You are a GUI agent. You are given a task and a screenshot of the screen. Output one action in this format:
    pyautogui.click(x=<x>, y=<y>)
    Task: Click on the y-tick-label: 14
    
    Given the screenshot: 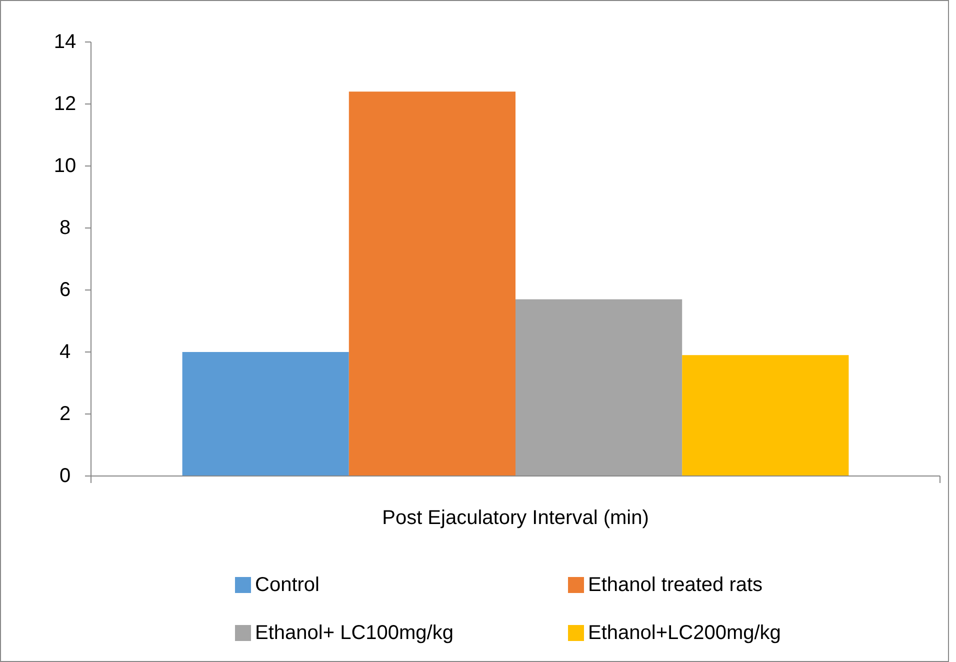 What is the action you would take?
    pyautogui.click(x=65, y=42)
    